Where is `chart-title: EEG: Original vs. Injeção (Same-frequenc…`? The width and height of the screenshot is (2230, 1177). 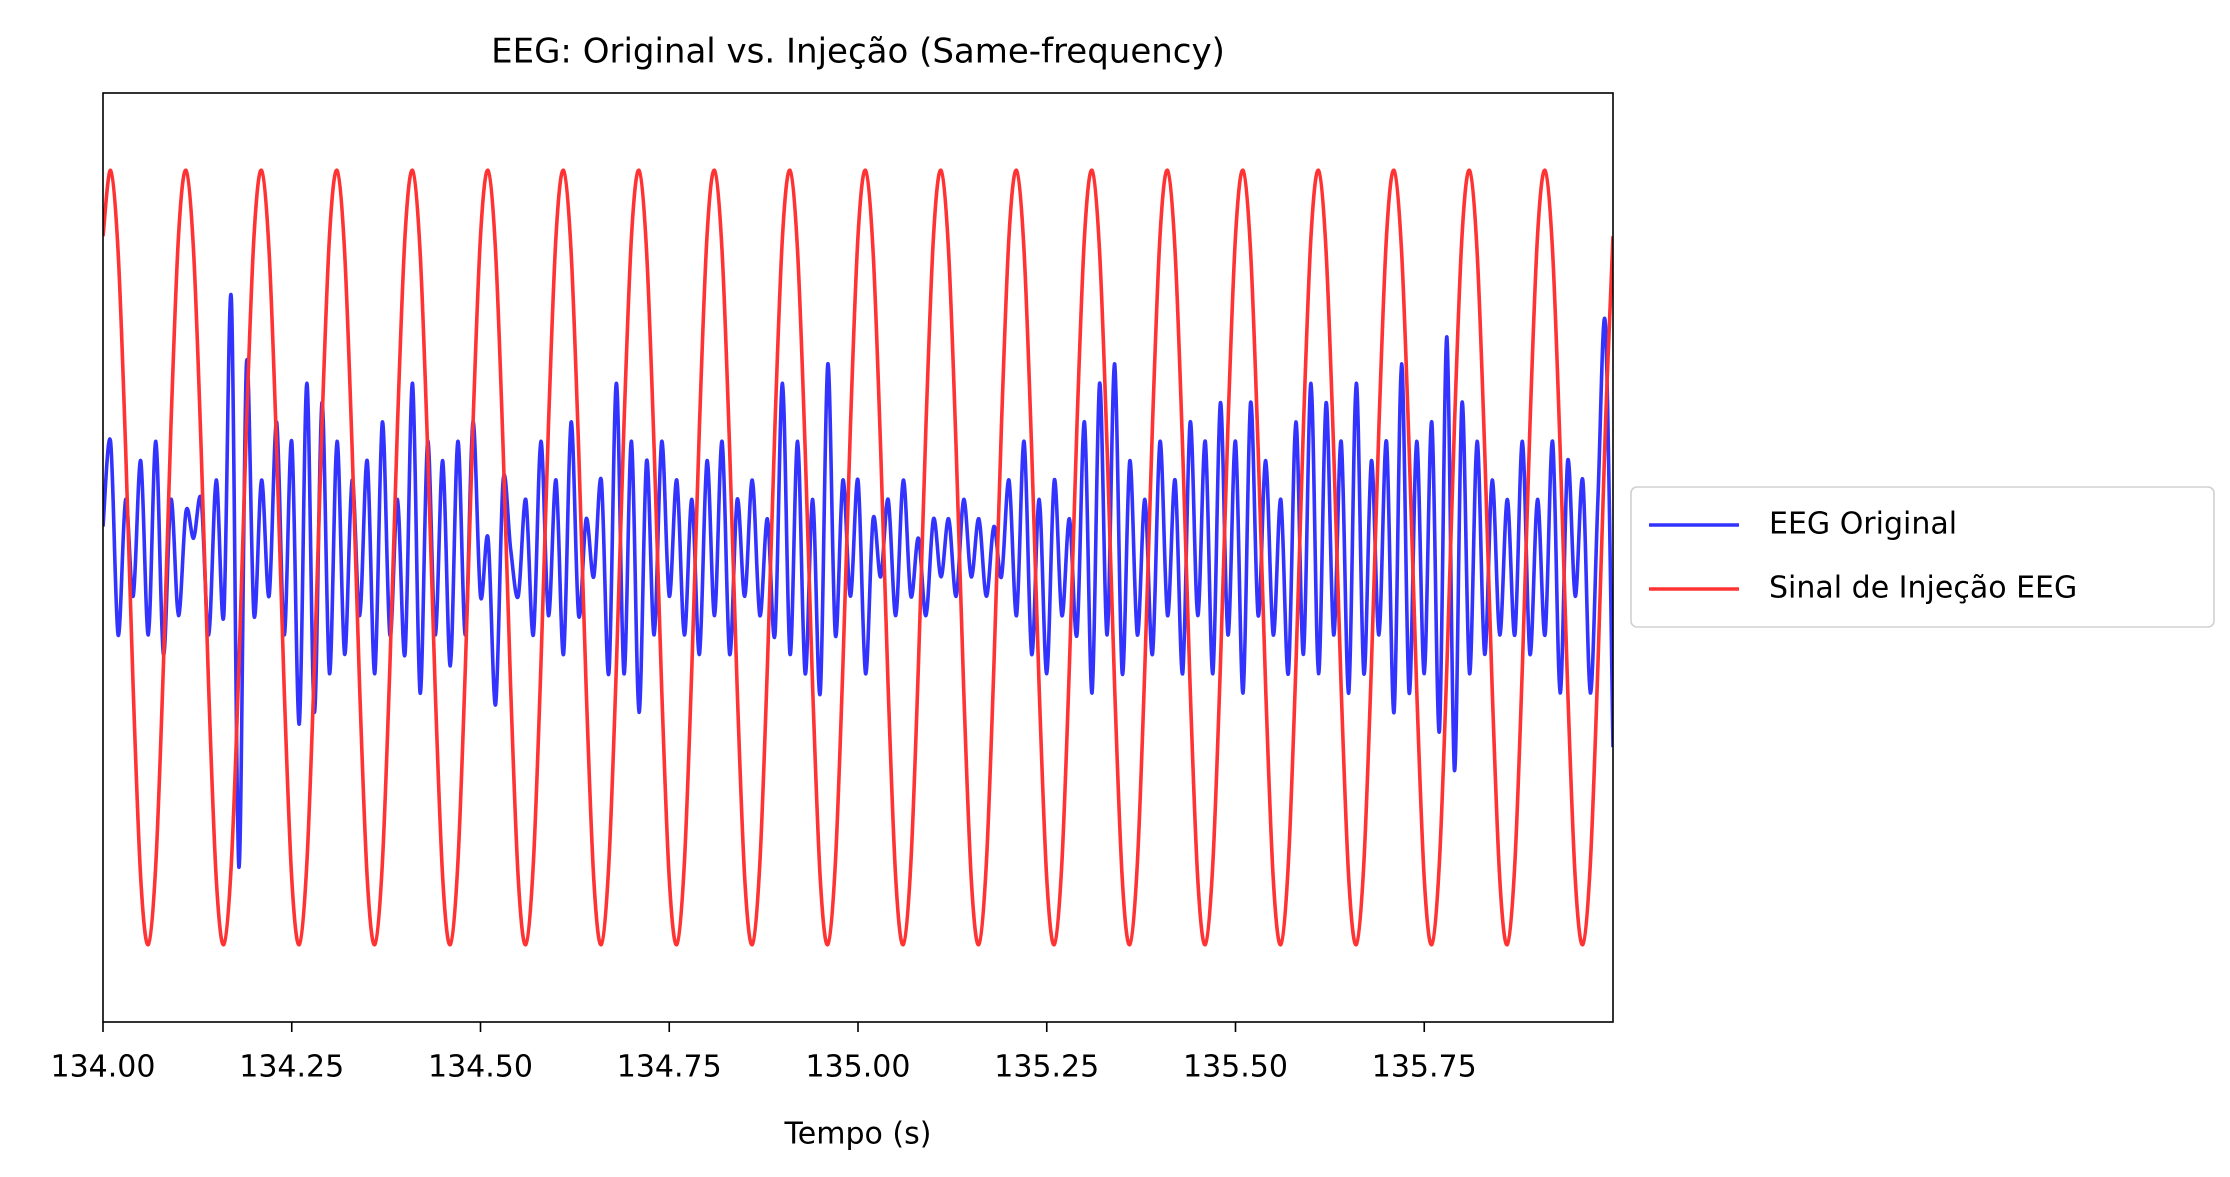 chart-title: EEG: Original vs. Injeção (Same-frequenc… is located at coordinates (858, 52).